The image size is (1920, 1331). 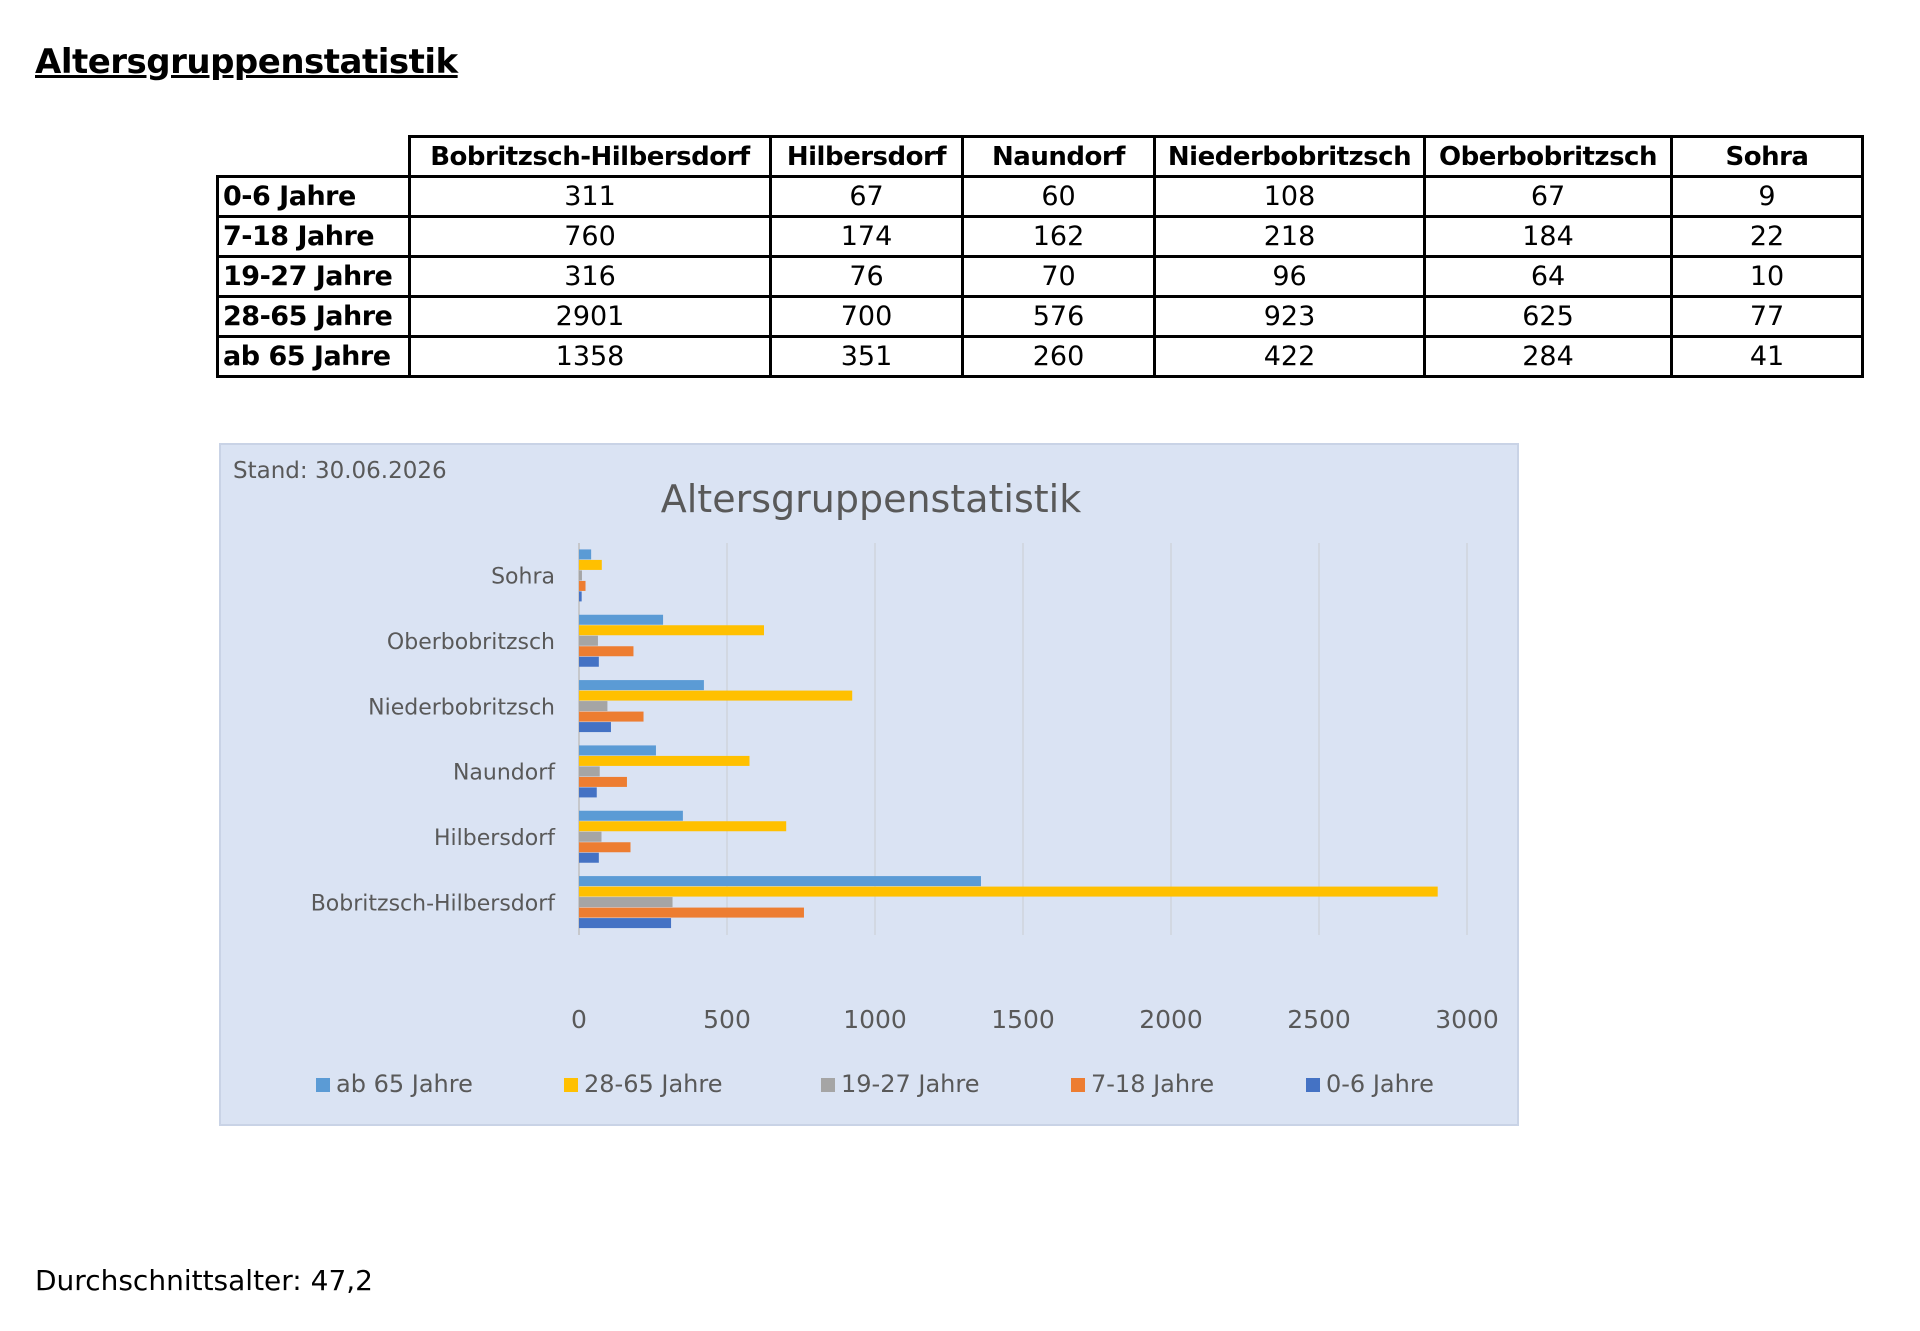 I want to click on category-label: Hilbersdorf, so click(x=495, y=838).